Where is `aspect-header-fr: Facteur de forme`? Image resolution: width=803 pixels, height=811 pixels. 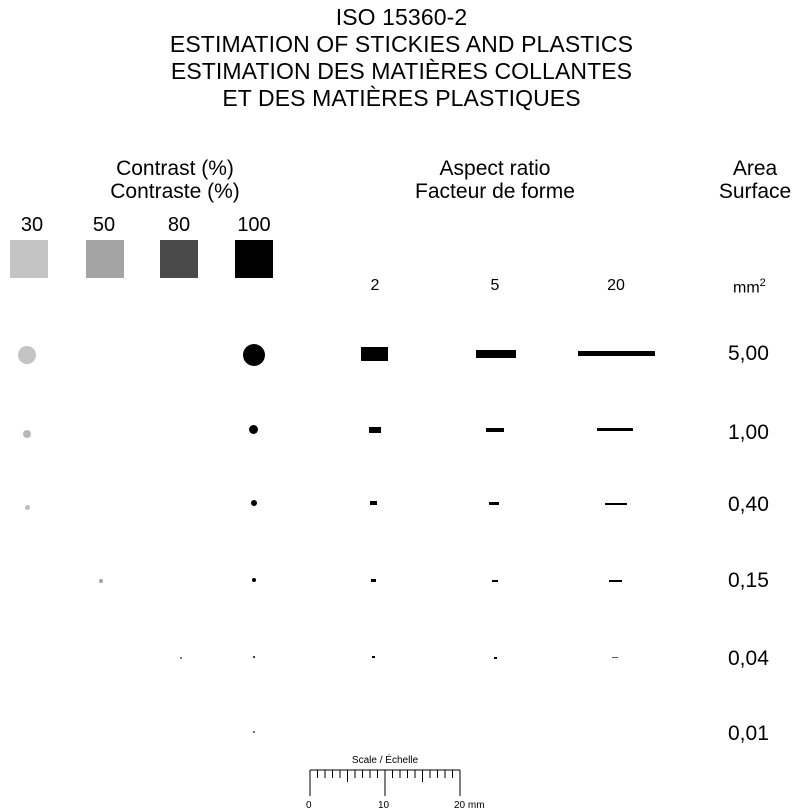
aspect-header-fr: Facteur de forme is located at coordinates (495, 191).